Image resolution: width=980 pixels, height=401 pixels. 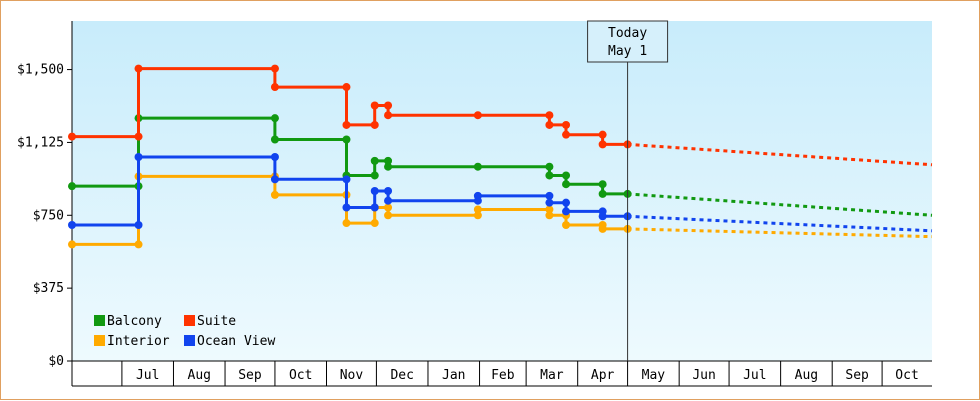 What do you see at coordinates (56, 361) in the screenshot?
I see `y-tick-label: $0` at bounding box center [56, 361].